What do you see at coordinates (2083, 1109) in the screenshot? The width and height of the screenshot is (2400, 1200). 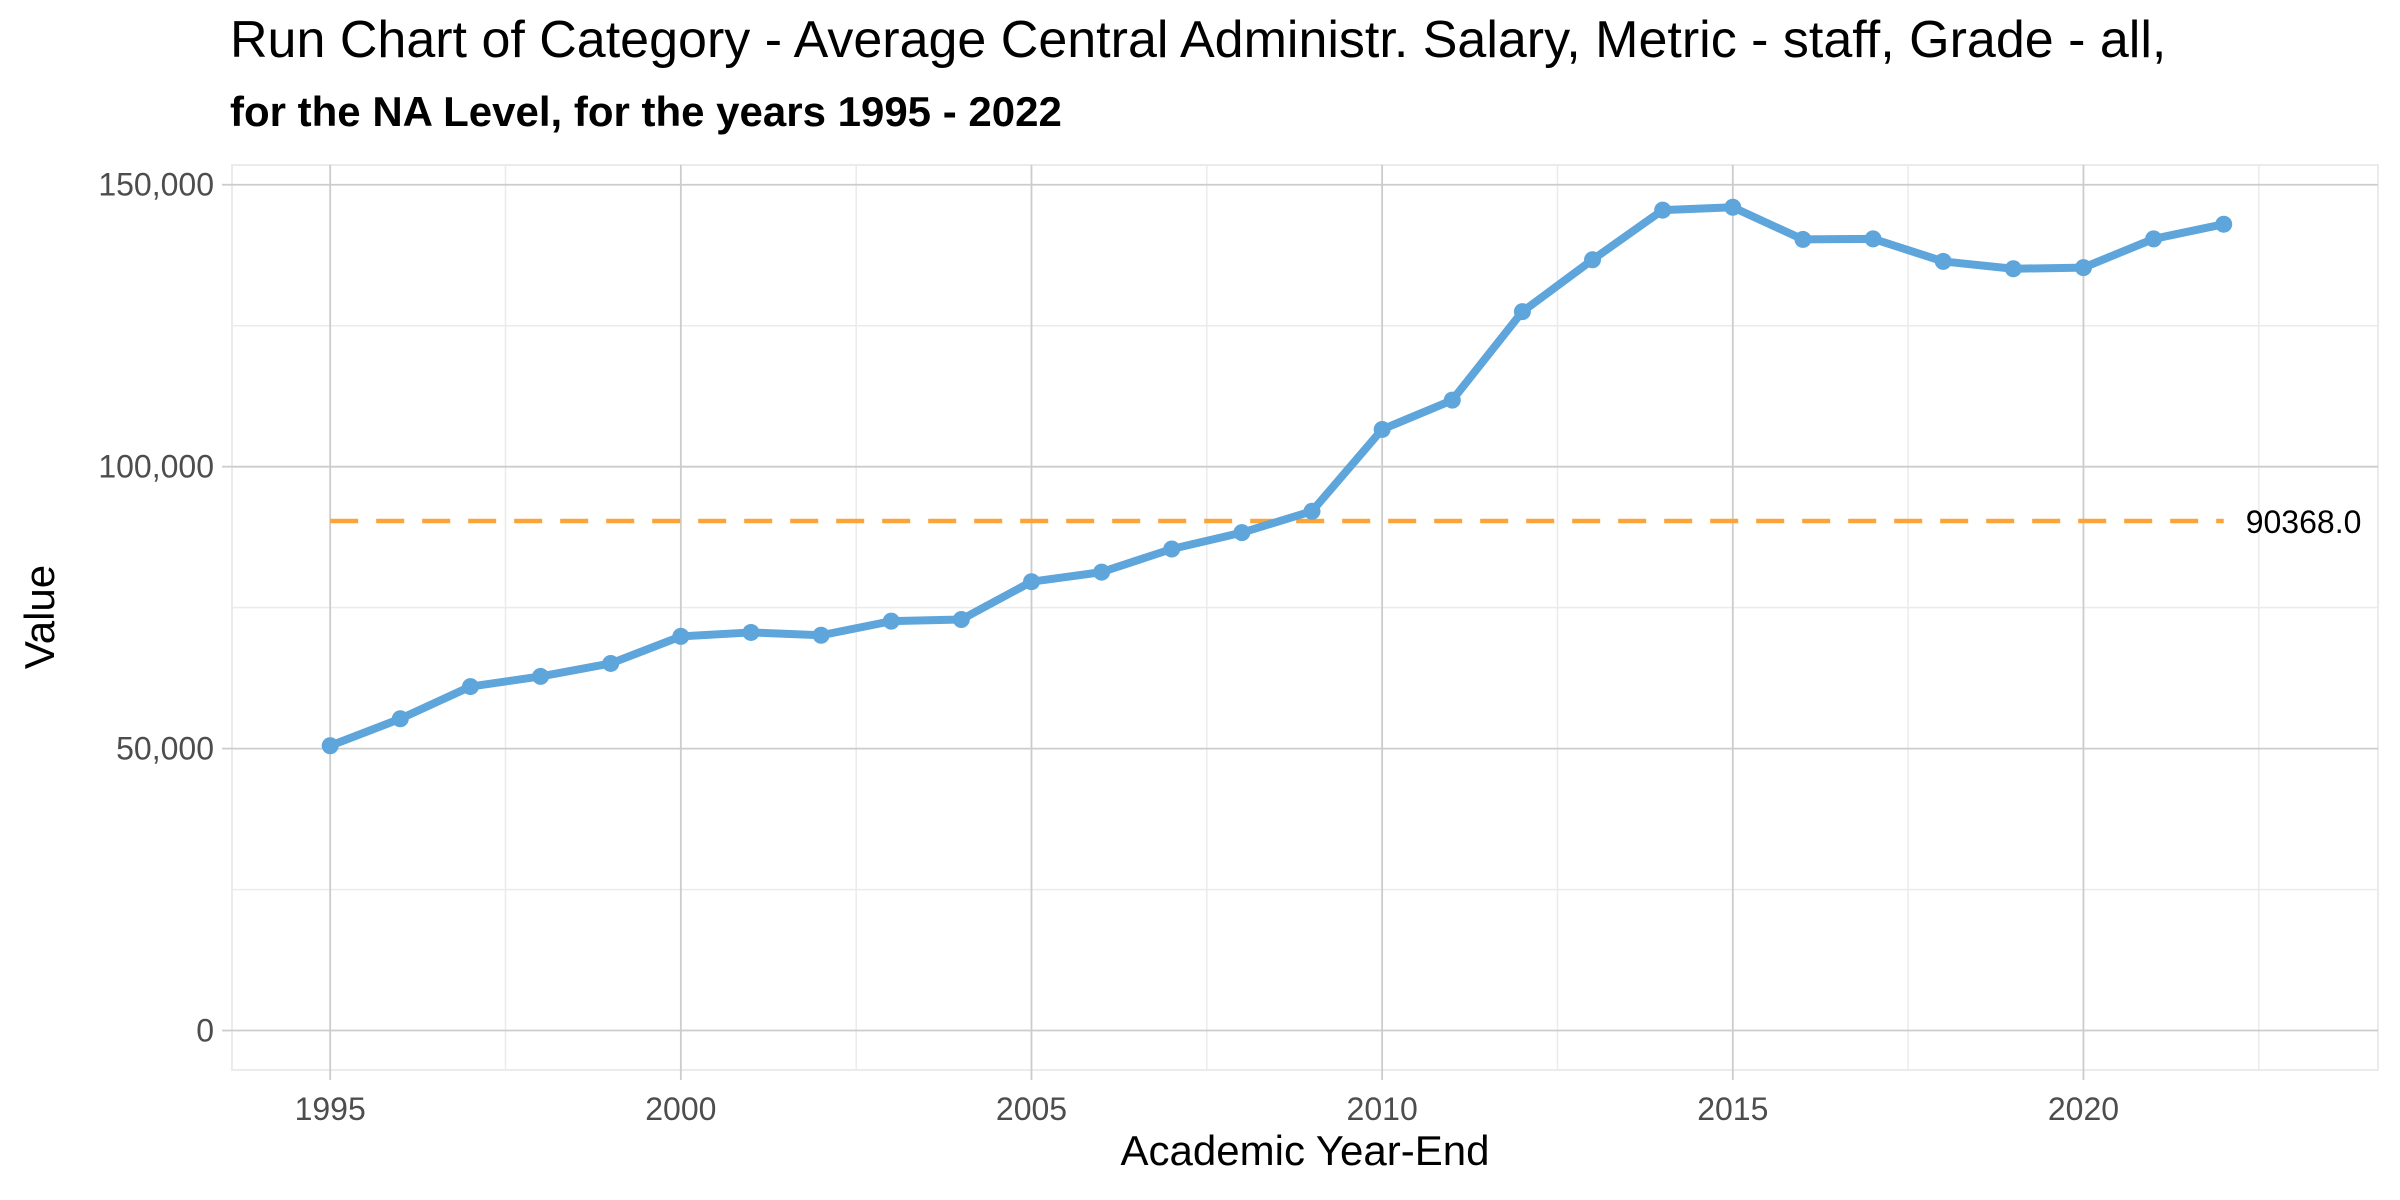 I see `x-tick-label: 2020` at bounding box center [2083, 1109].